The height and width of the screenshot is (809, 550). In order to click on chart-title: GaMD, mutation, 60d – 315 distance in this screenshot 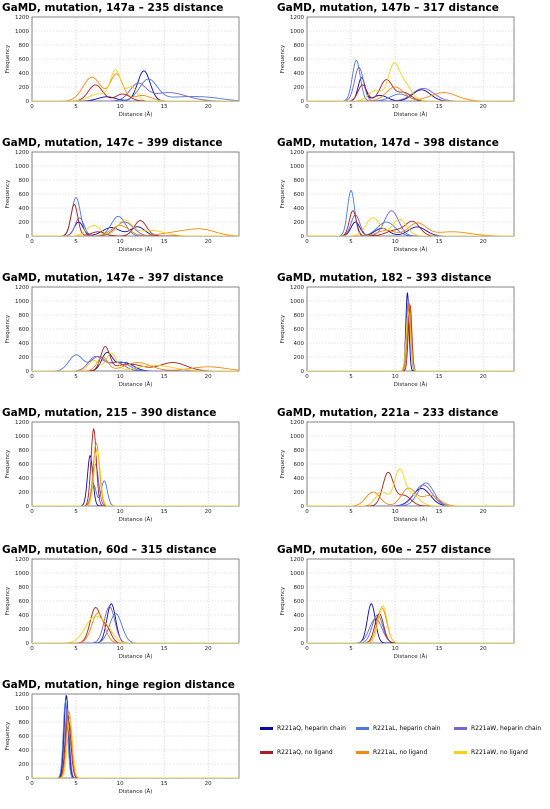, I will do `click(109, 550)`.